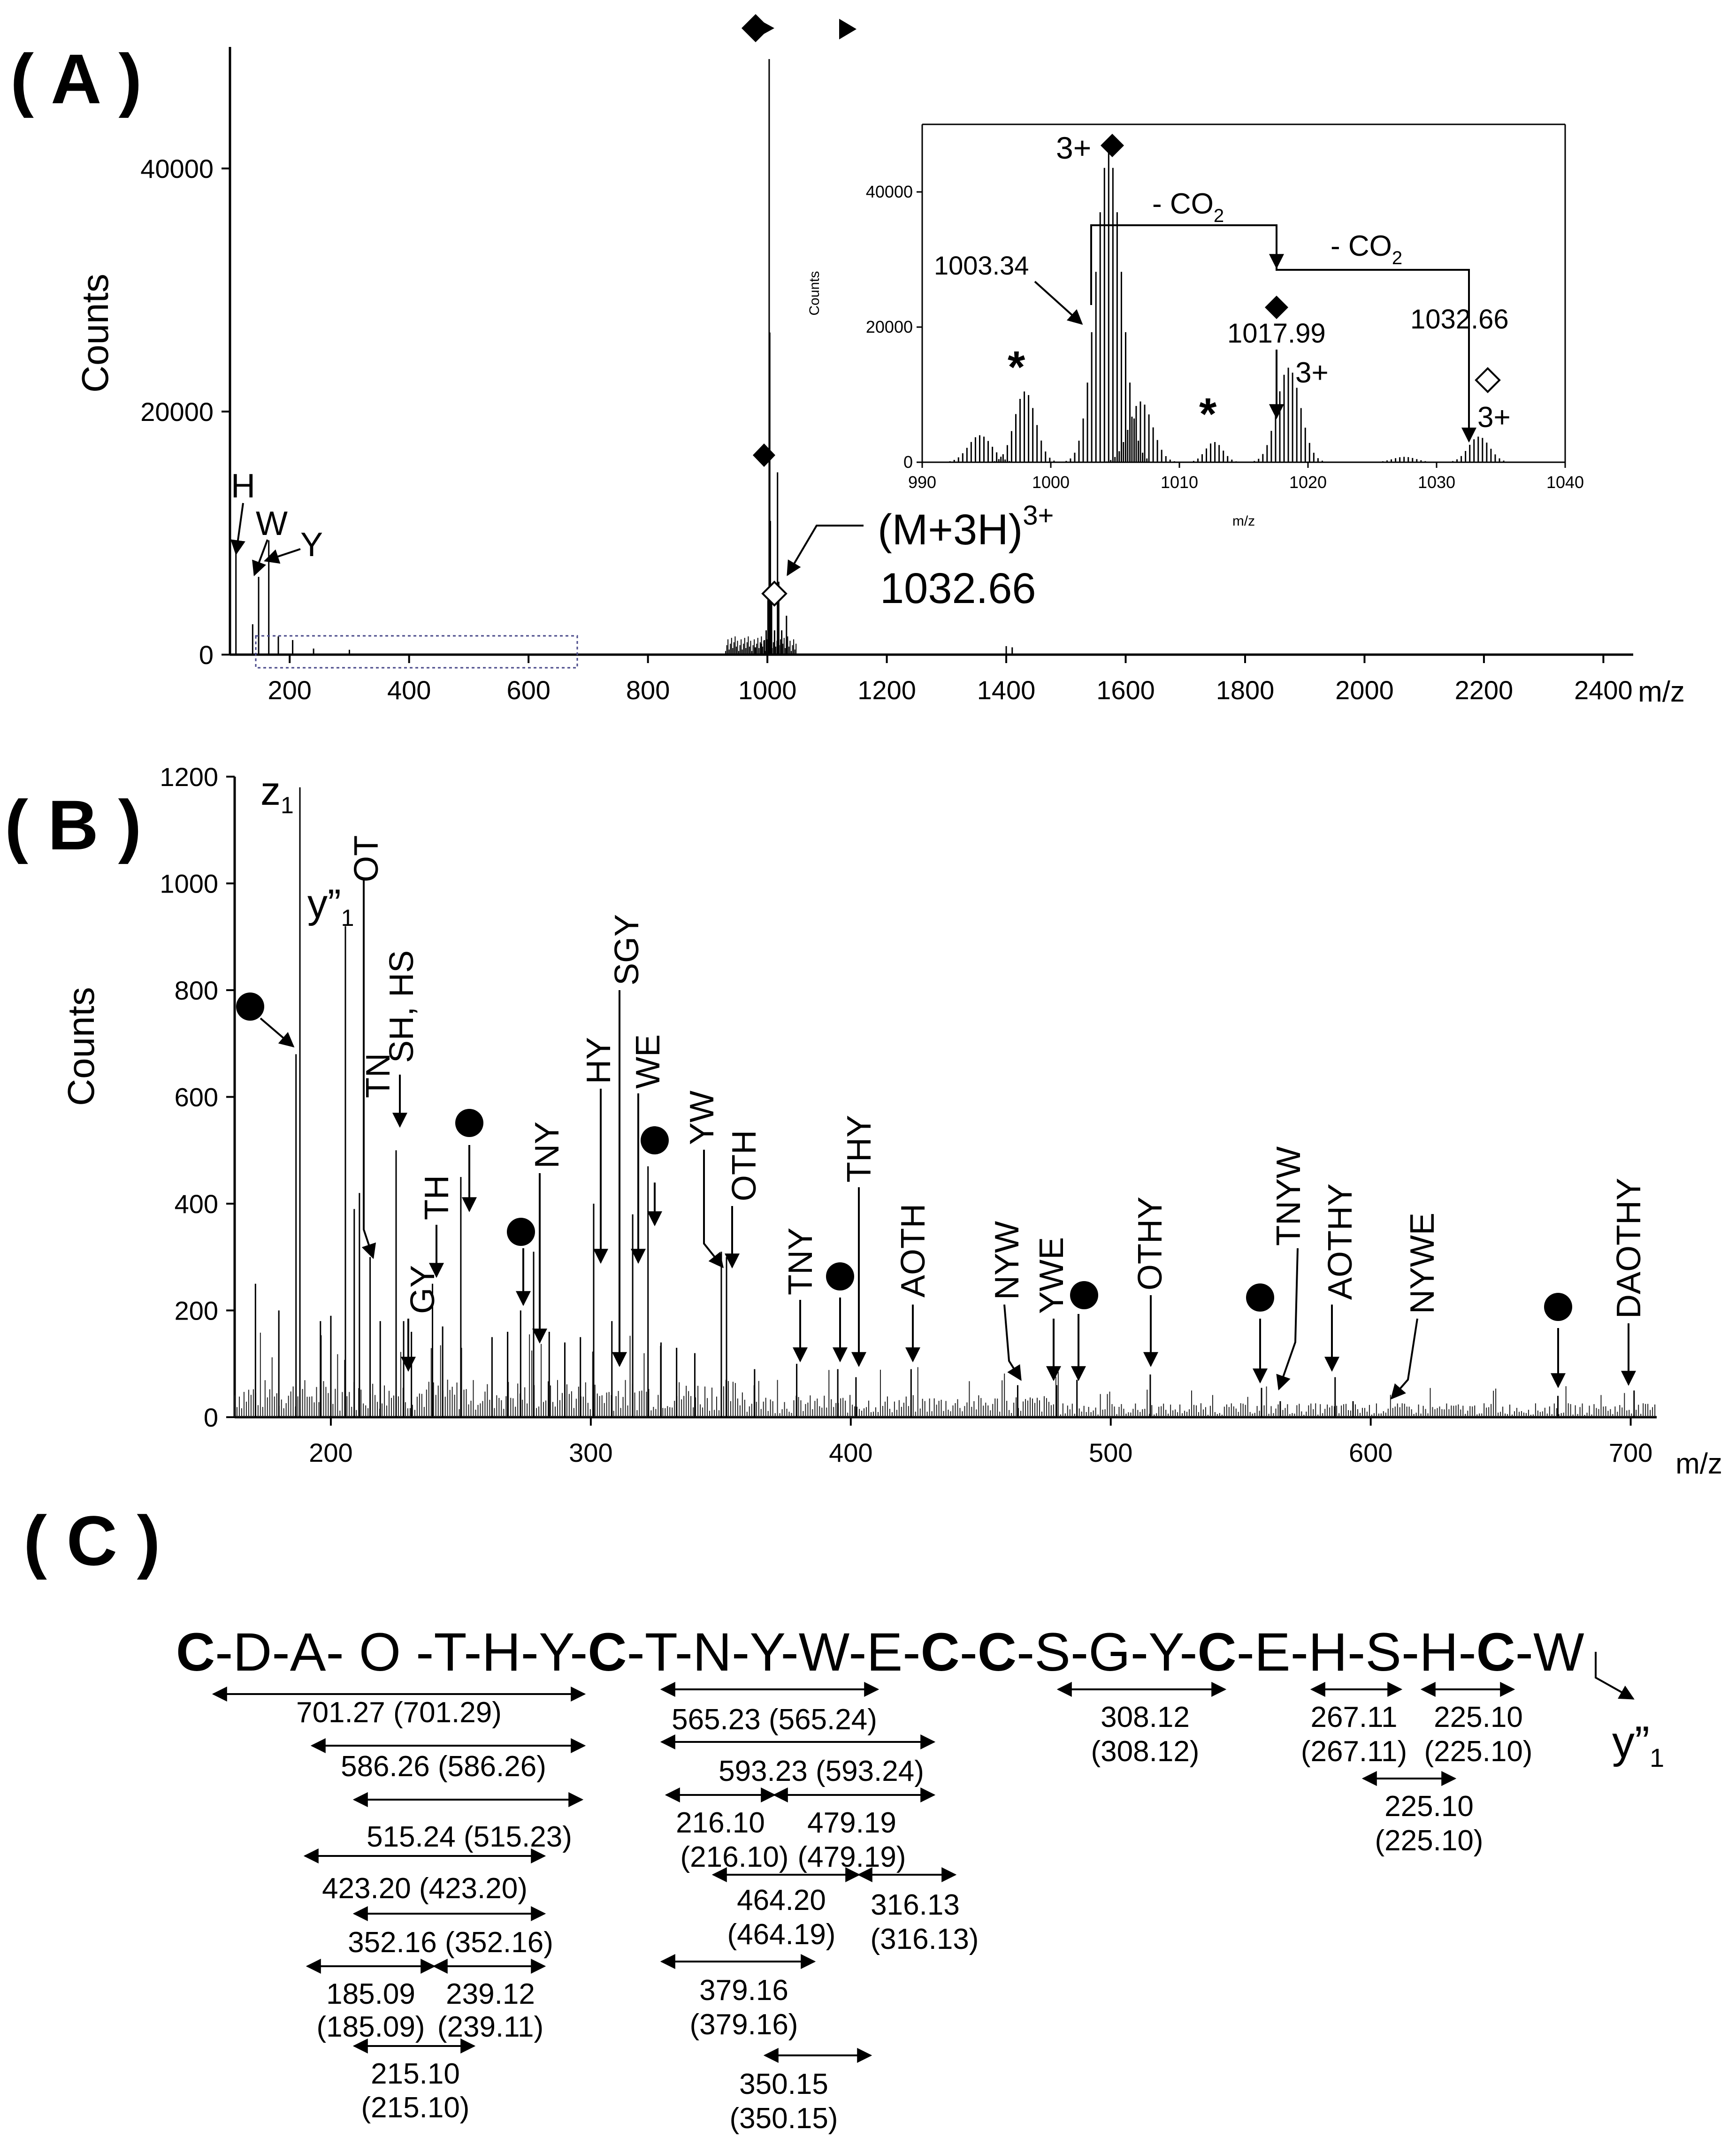 The image size is (1736, 2153). What do you see at coordinates (252, 1652) in the screenshot?
I see `residue: D` at bounding box center [252, 1652].